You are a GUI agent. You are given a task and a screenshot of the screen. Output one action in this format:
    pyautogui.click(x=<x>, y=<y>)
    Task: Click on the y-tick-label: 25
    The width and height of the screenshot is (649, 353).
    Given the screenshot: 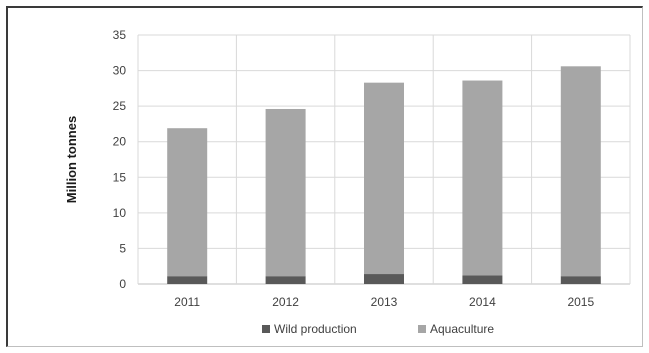 What is the action you would take?
    pyautogui.click(x=120, y=106)
    